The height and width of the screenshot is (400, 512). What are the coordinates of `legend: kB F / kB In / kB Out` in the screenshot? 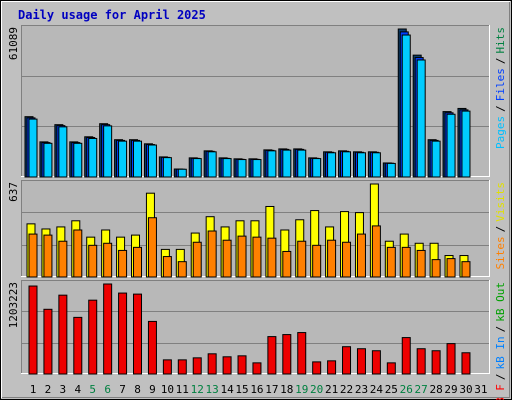 It's located at (500, 341).